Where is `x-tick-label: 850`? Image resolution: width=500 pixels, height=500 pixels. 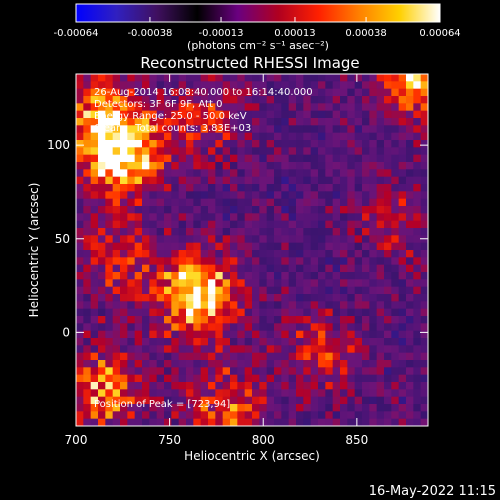
x-tick-label: 850 is located at coordinates (356, 440).